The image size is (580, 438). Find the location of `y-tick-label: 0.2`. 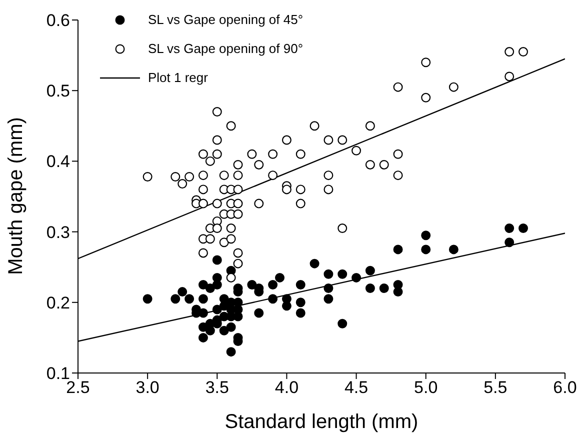

y-tick-label: 0.2 is located at coordinates (58, 302).